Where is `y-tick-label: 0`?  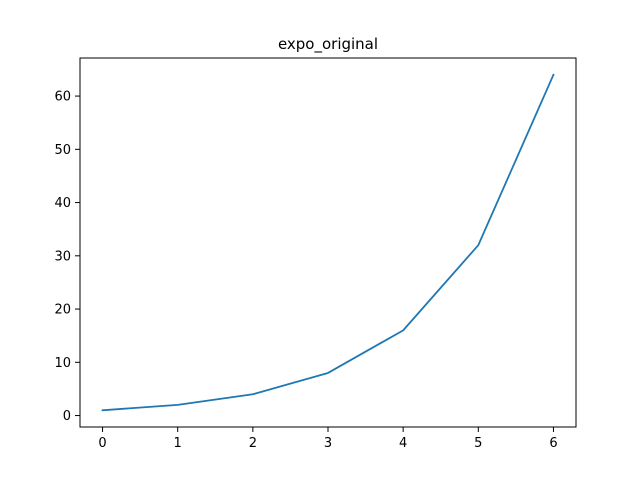 y-tick-label: 0 is located at coordinates (67, 416).